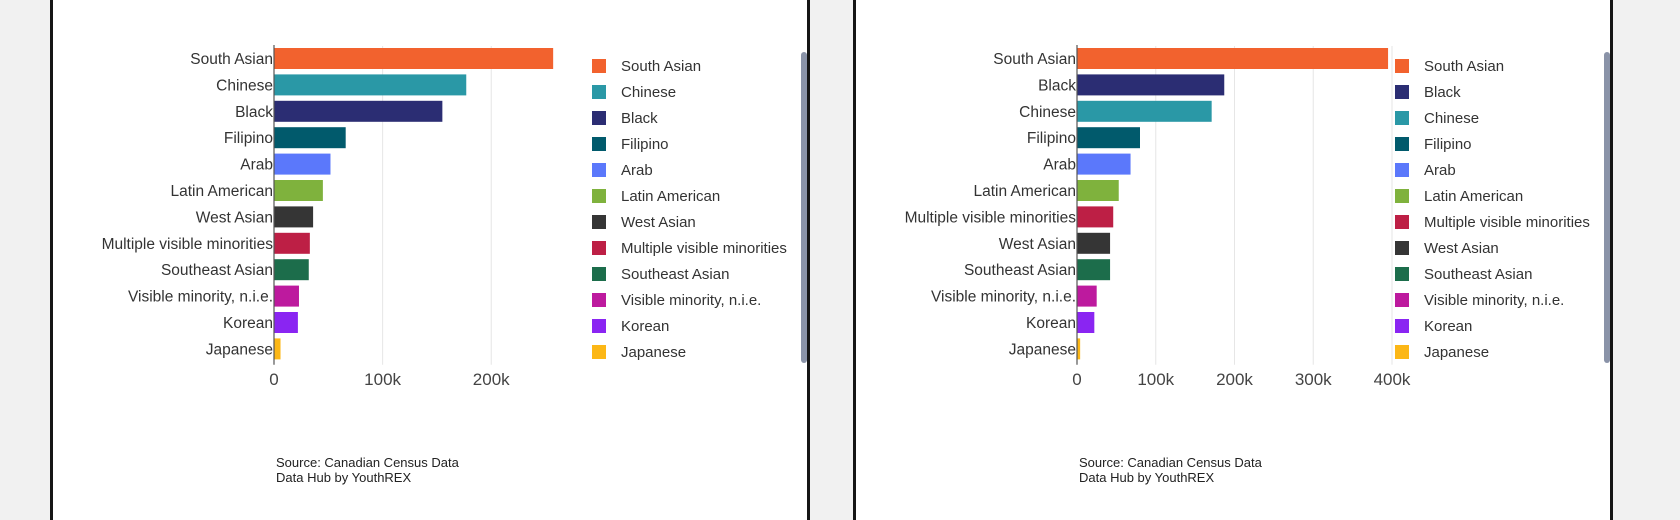  I want to click on category-label: Arab, so click(256, 165).